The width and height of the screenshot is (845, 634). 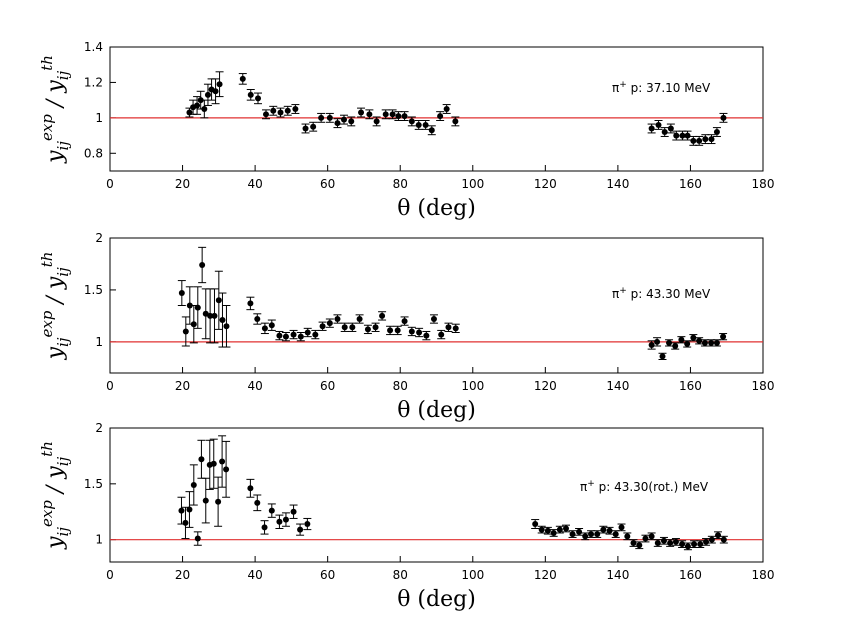 I want to click on panel-3-y-label-num-sup: exp, so click(x=47, y=513).